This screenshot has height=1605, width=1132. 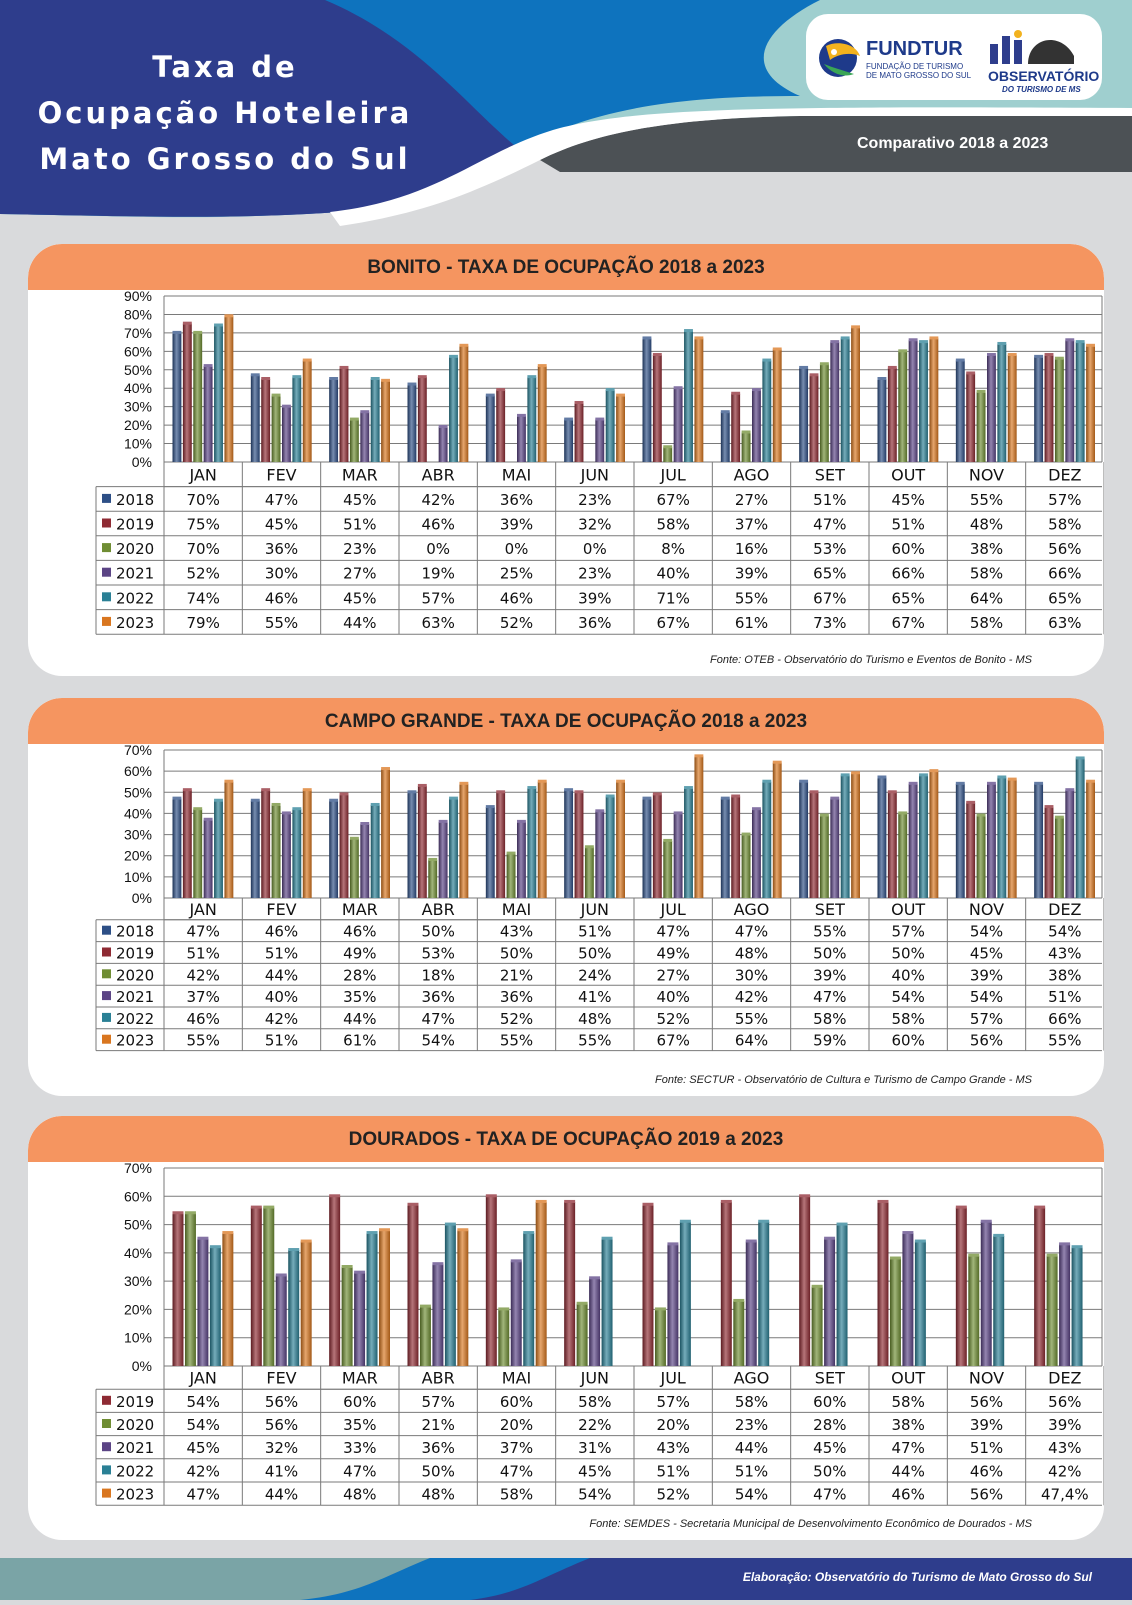 I want to click on title-line-1: Taxa de, so click(x=225, y=67).